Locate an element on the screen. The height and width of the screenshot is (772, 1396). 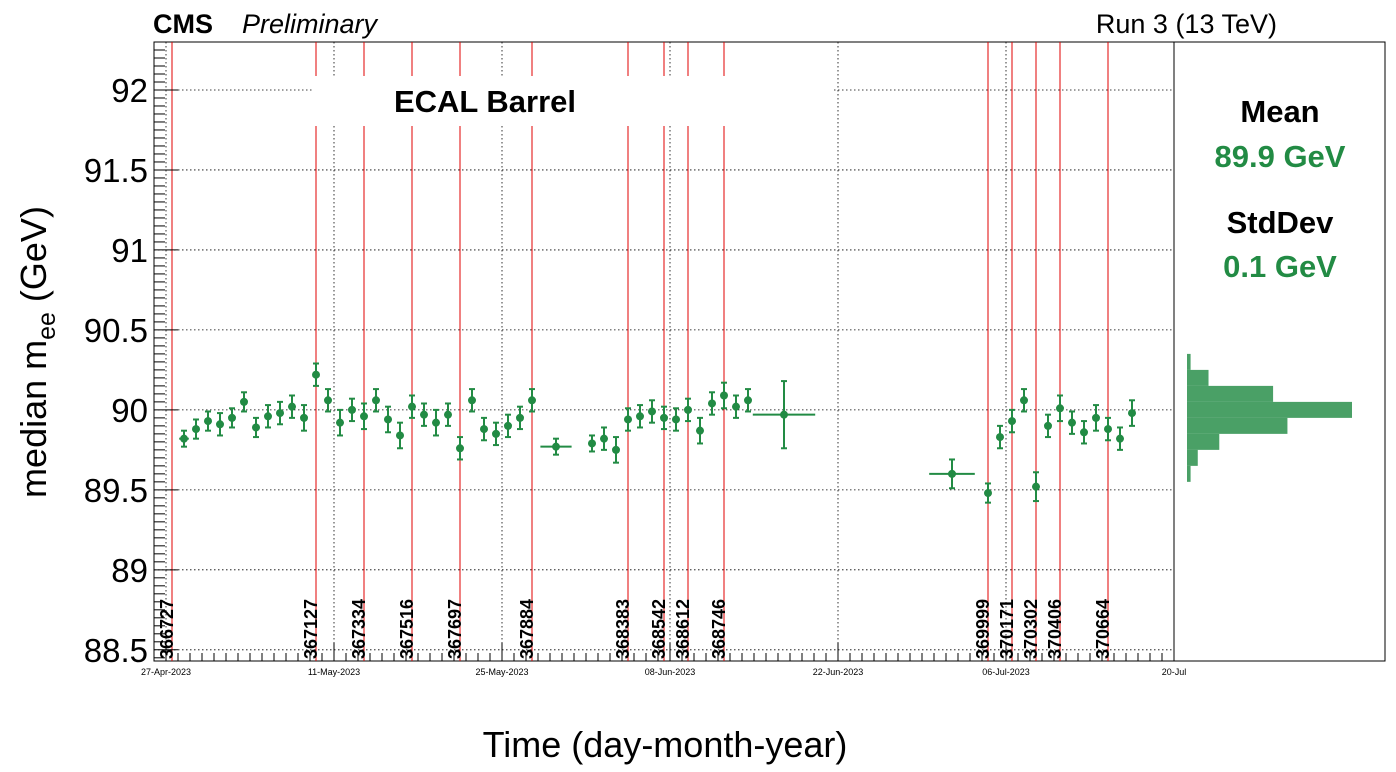
x-axis-title: Time (day-month-year) is located at coordinates (665, 744).